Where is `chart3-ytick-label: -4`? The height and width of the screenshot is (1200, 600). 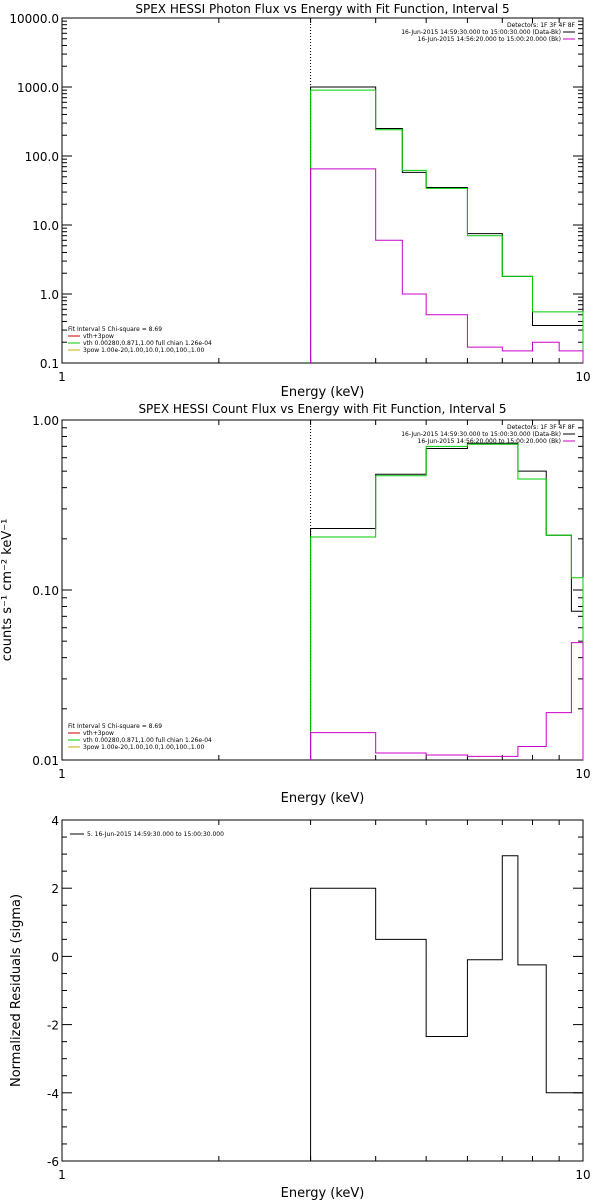
chart3-ytick-label: -4 is located at coordinates (53, 1094).